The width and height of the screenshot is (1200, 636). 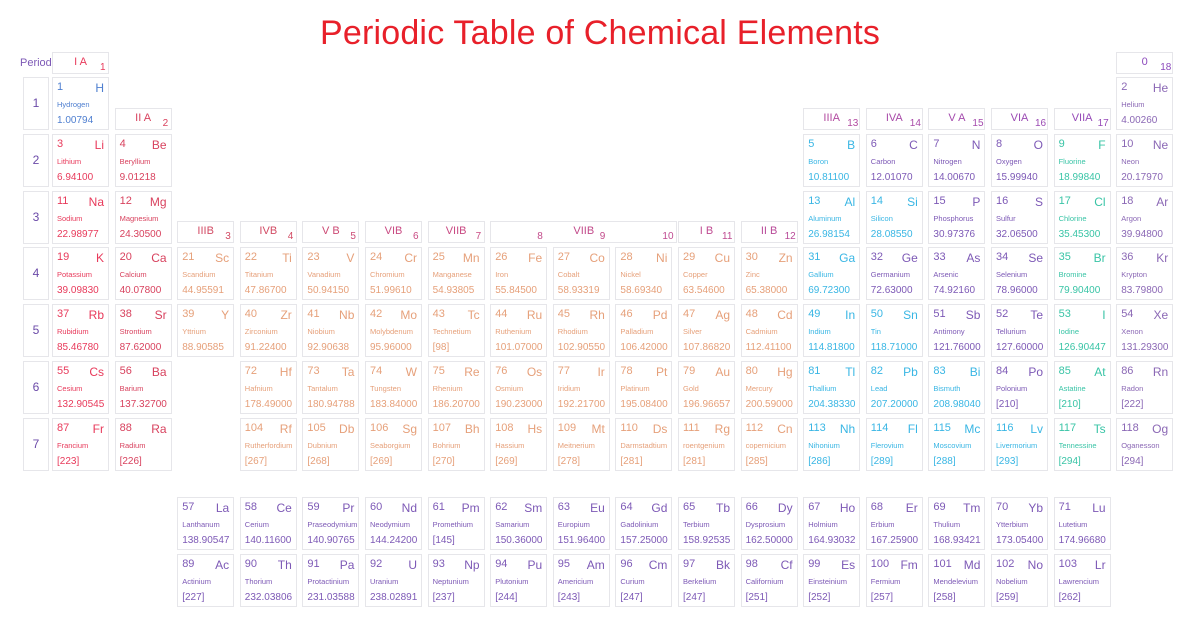 I want to click on element-cell-fm: 100 Fm Fermium [257], so click(x=894, y=580).